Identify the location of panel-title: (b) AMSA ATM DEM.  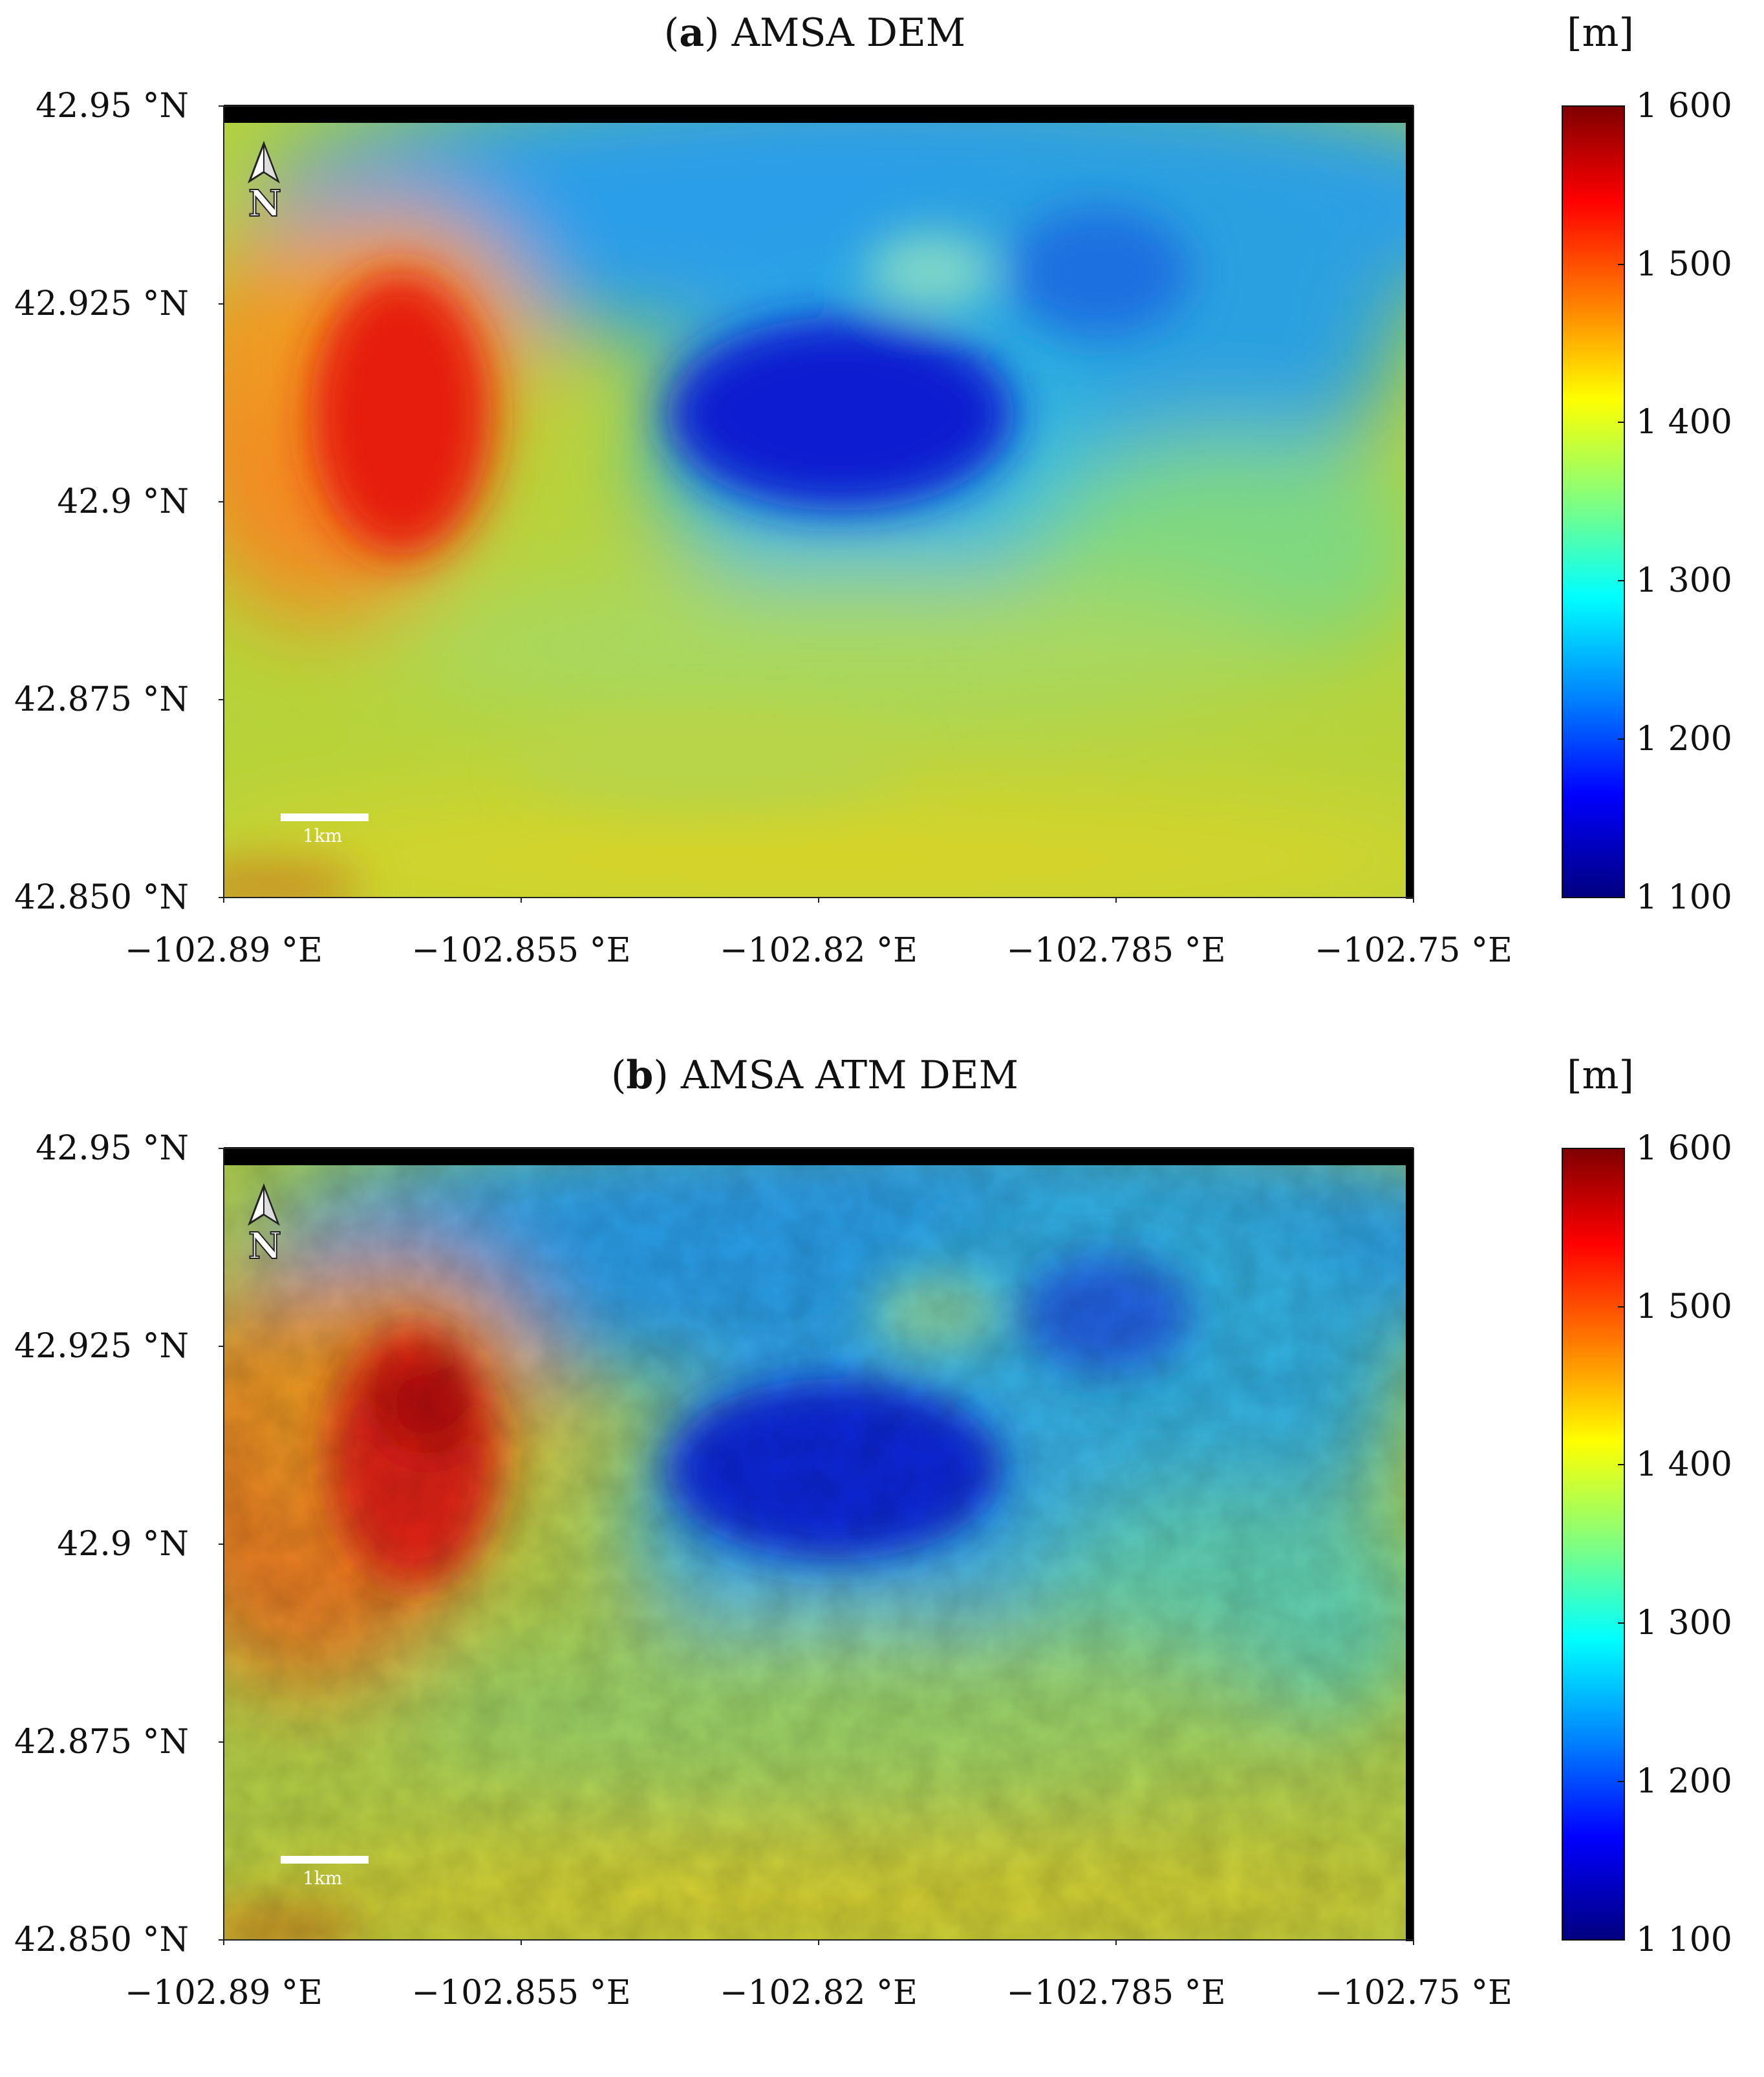
(814, 1075).